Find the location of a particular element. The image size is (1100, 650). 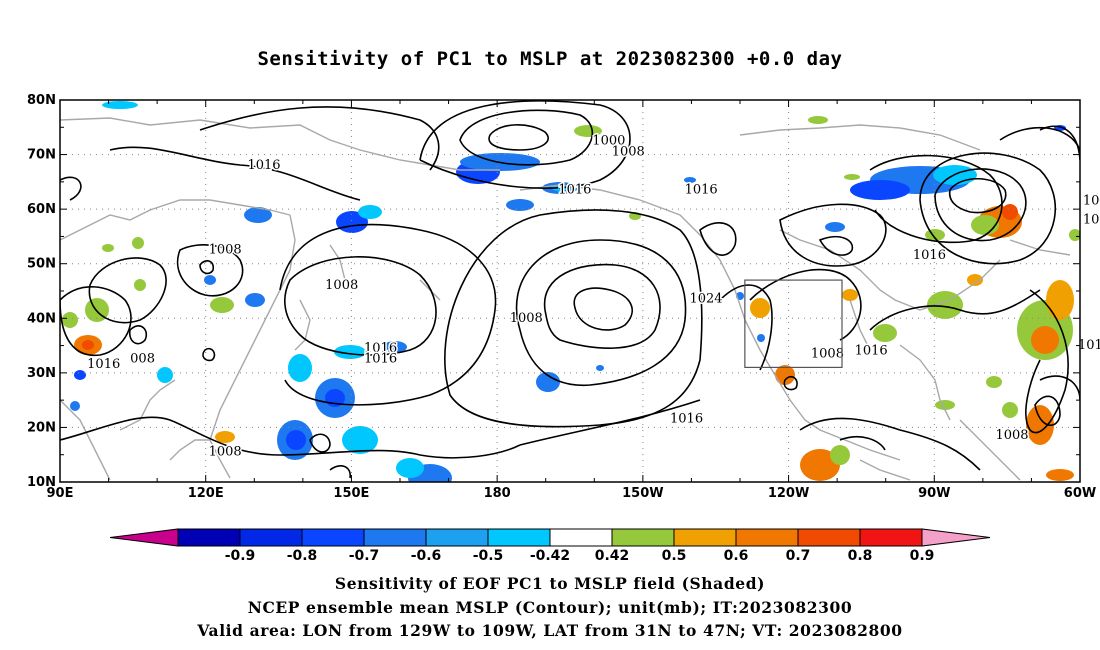

colorbar-right-arrow is located at coordinates (956, 537).